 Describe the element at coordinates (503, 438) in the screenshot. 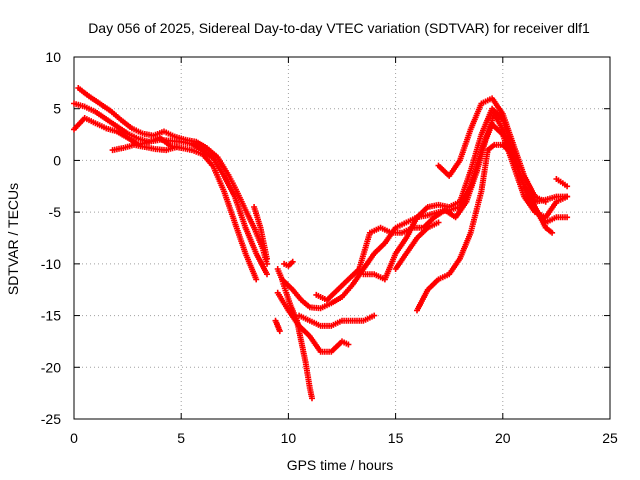

I see `x-tick-label: 20` at that location.